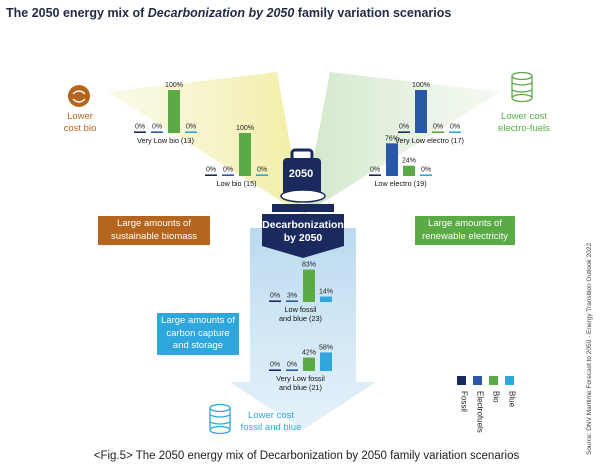 This screenshot has width=613, height=474. I want to click on theme-renewable-box: Large amounts of renewable electricity, so click(465, 230).